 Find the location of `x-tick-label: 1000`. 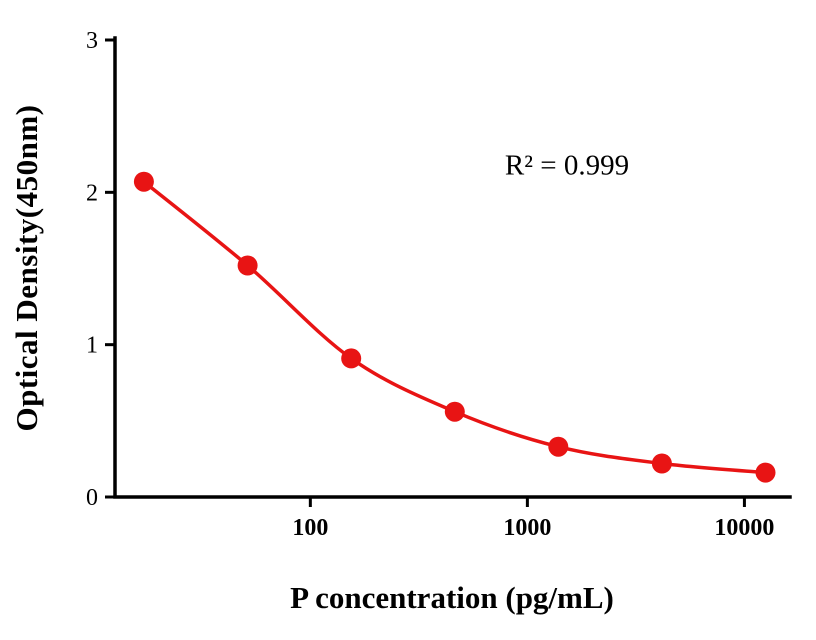

x-tick-label: 1000 is located at coordinates (527, 528).